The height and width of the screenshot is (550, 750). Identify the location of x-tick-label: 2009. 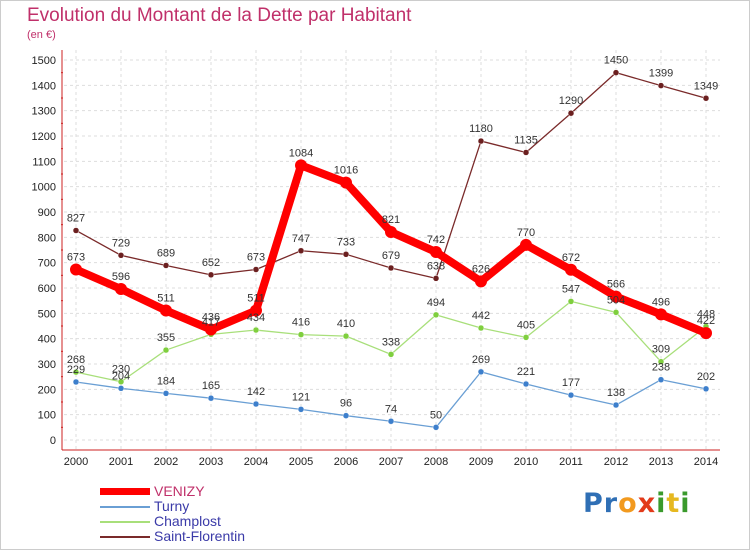
(481, 462).